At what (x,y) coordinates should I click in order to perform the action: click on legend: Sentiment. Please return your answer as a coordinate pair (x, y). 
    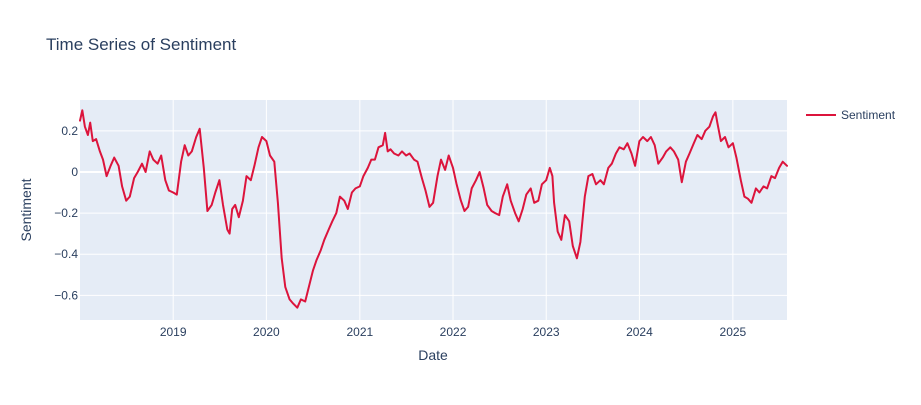
    Looking at the image, I should click on (851, 115).